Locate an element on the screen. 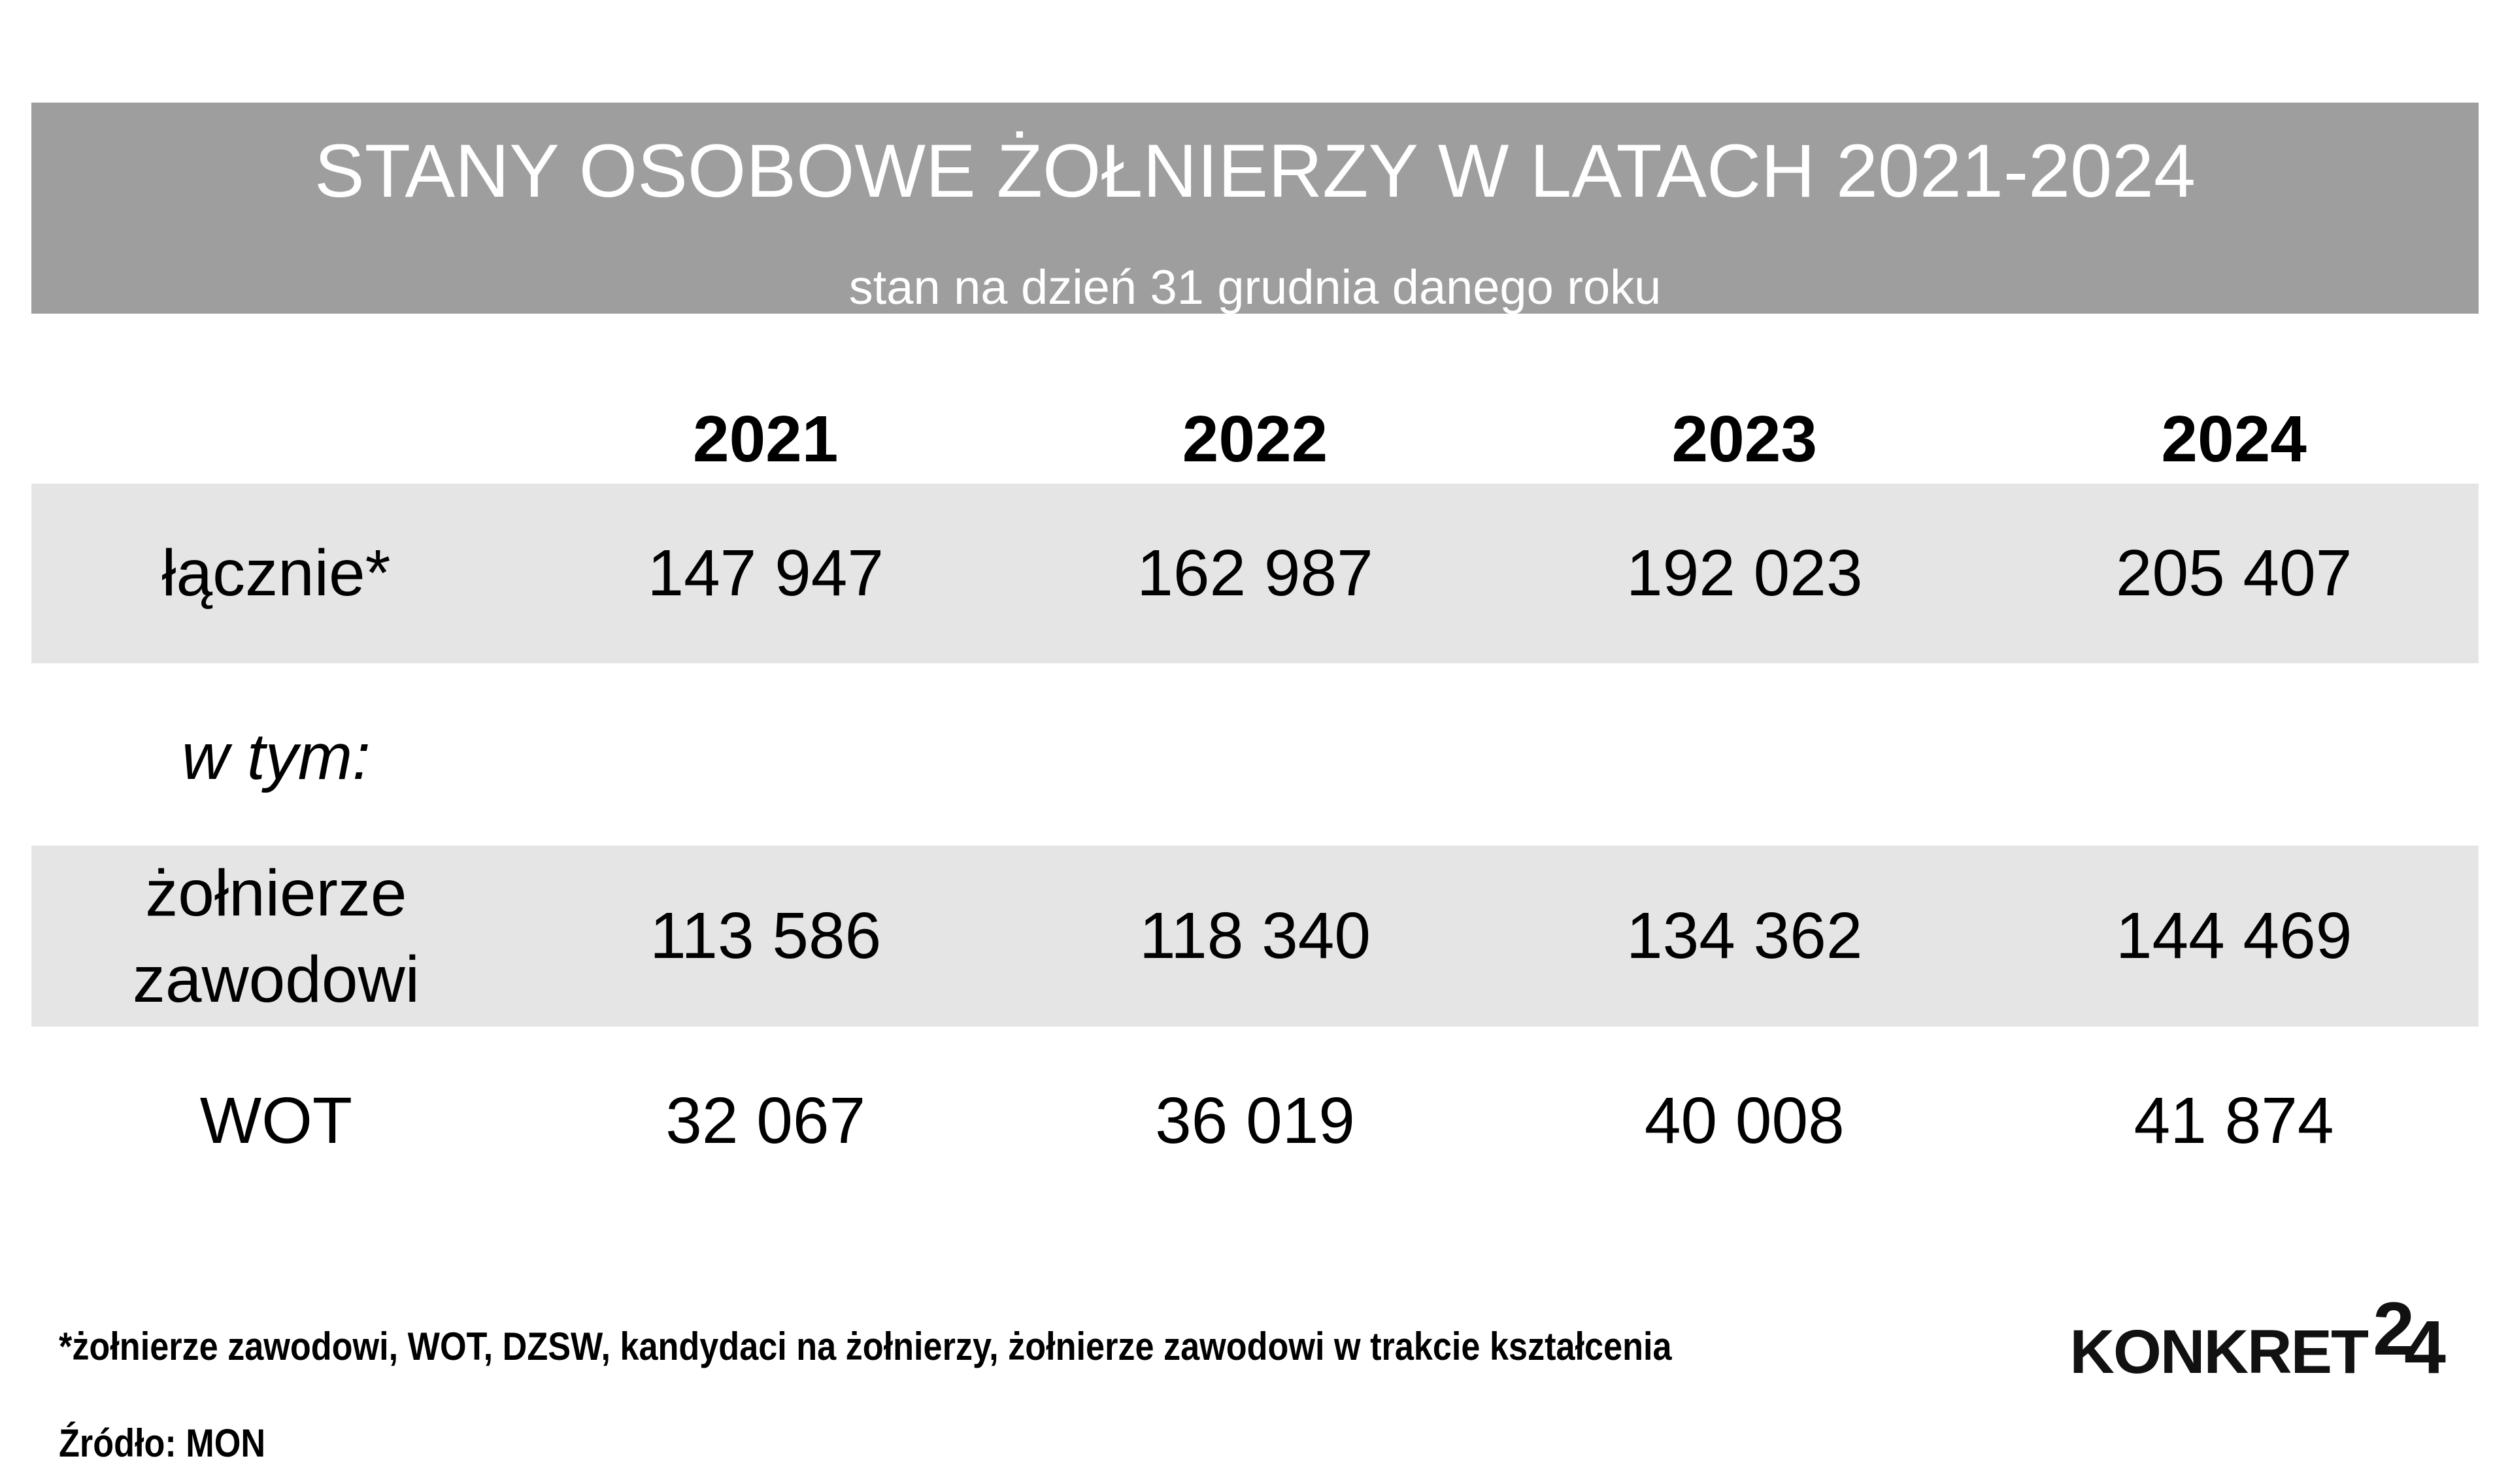 This screenshot has height=1484, width=2510. value-cell: 205 407 is located at coordinates (2233, 573).